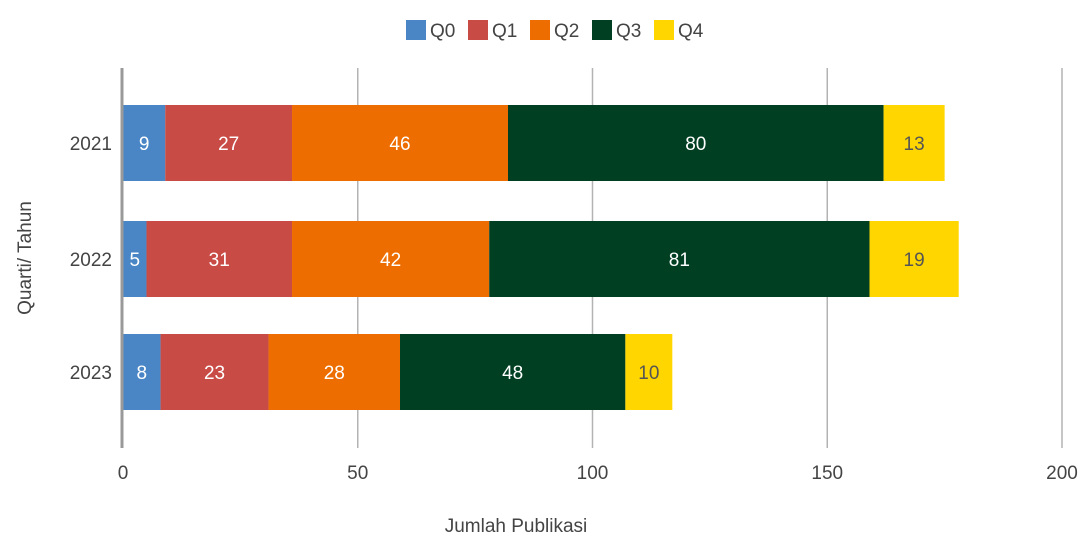 The height and width of the screenshot is (539, 1086). I want to click on bar-2023-Q4, so click(649, 372).